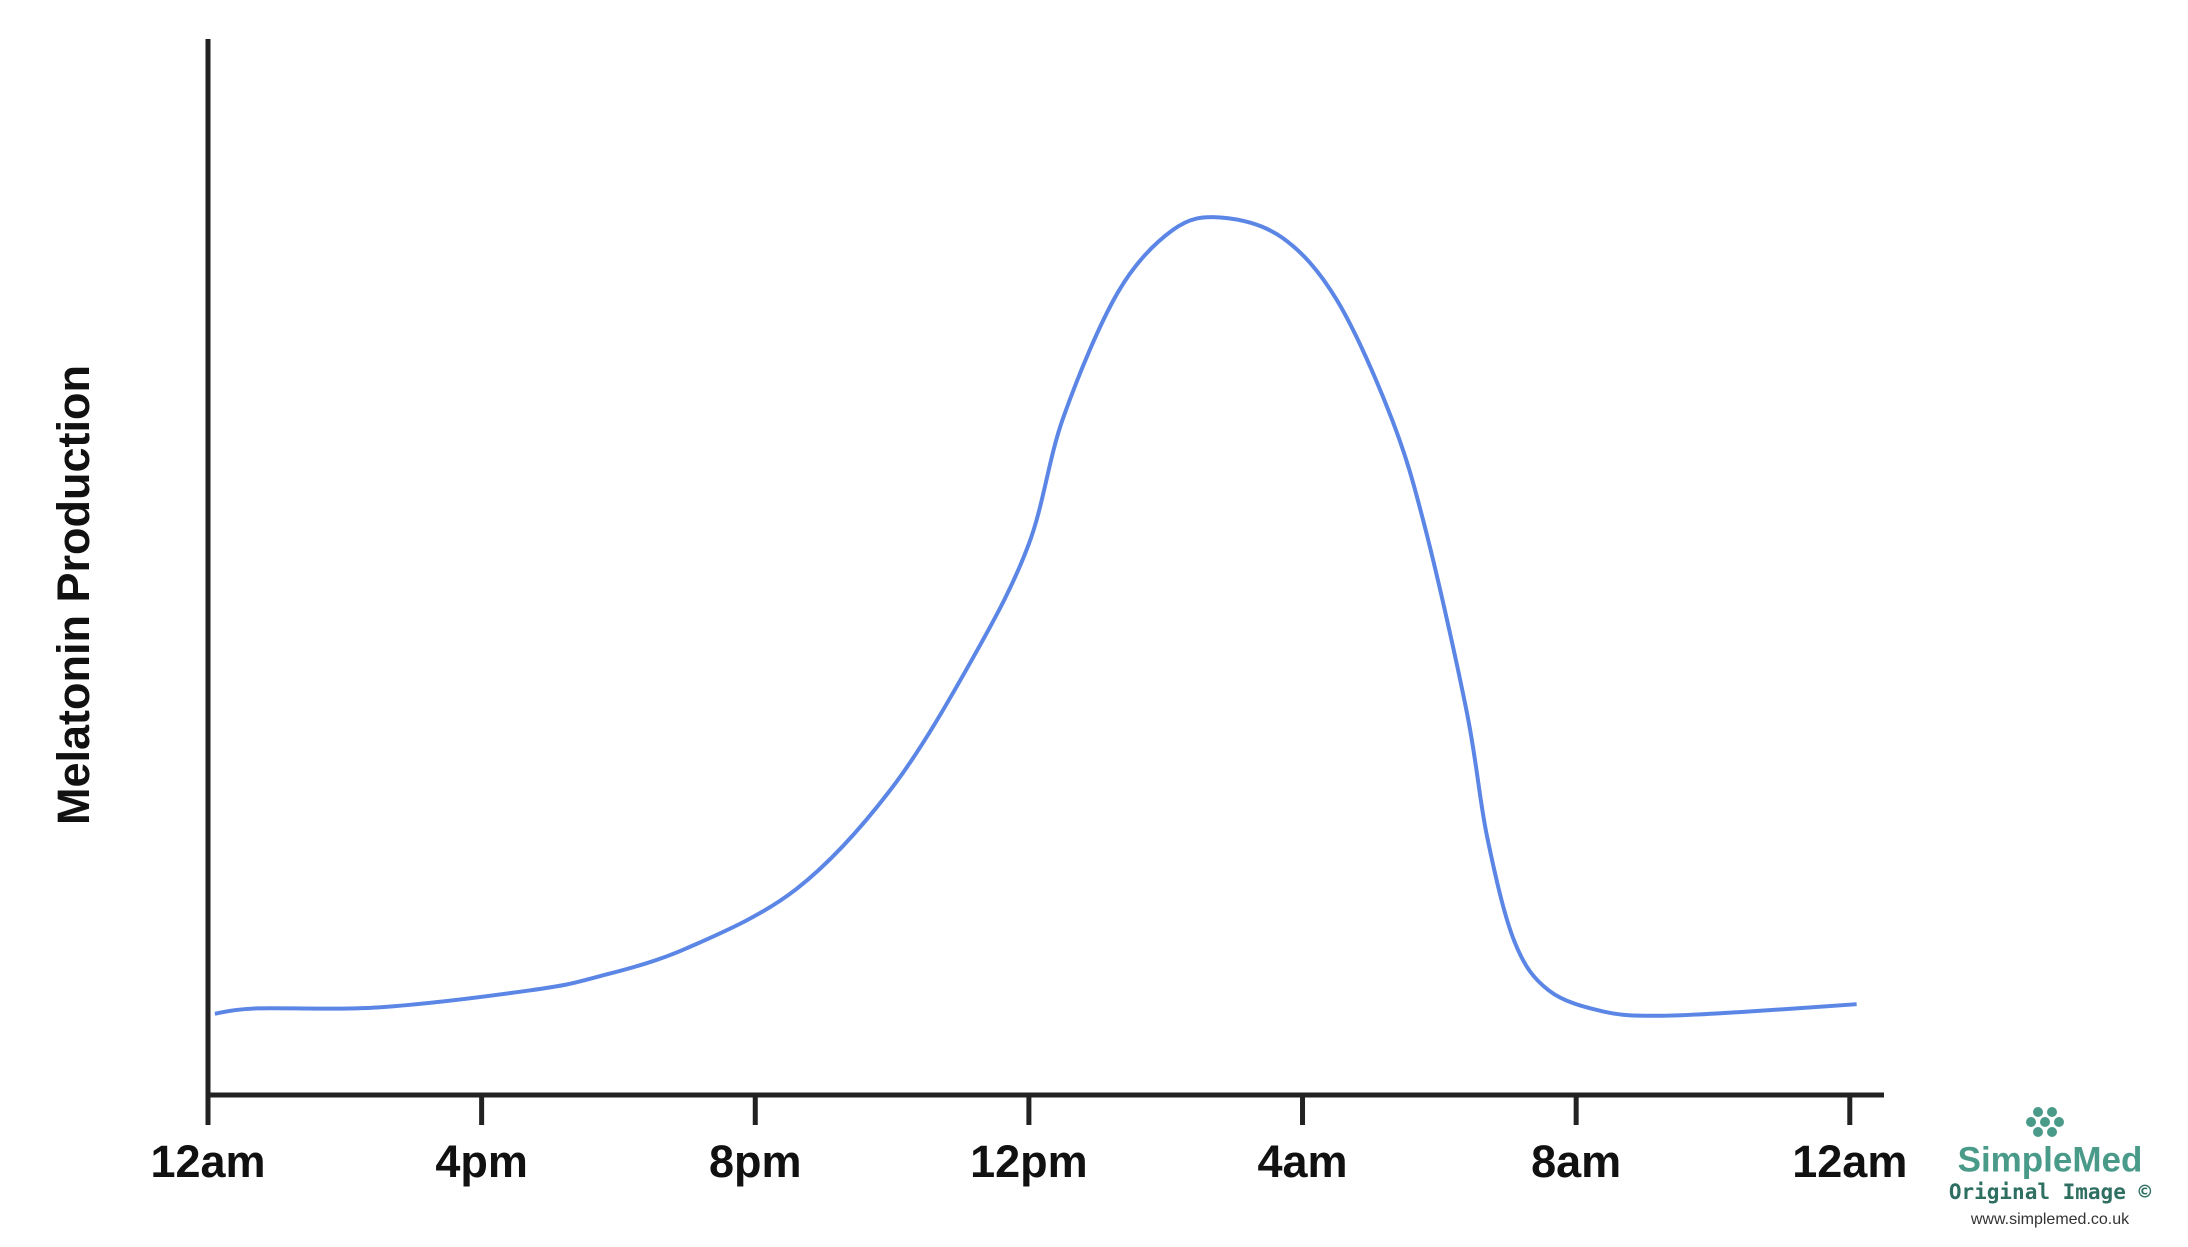 Image resolution: width=2188 pixels, height=1247 pixels. What do you see at coordinates (755, 1161) in the screenshot?
I see `x-tick-label: 8pm` at bounding box center [755, 1161].